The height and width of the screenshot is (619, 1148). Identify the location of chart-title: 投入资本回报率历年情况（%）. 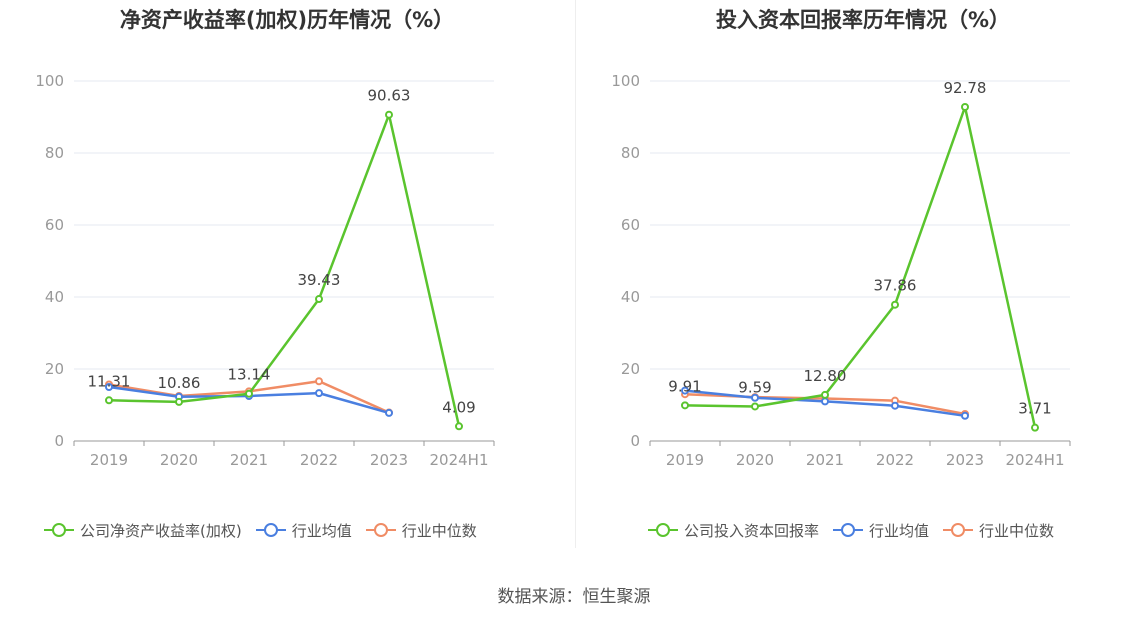
(863, 20).